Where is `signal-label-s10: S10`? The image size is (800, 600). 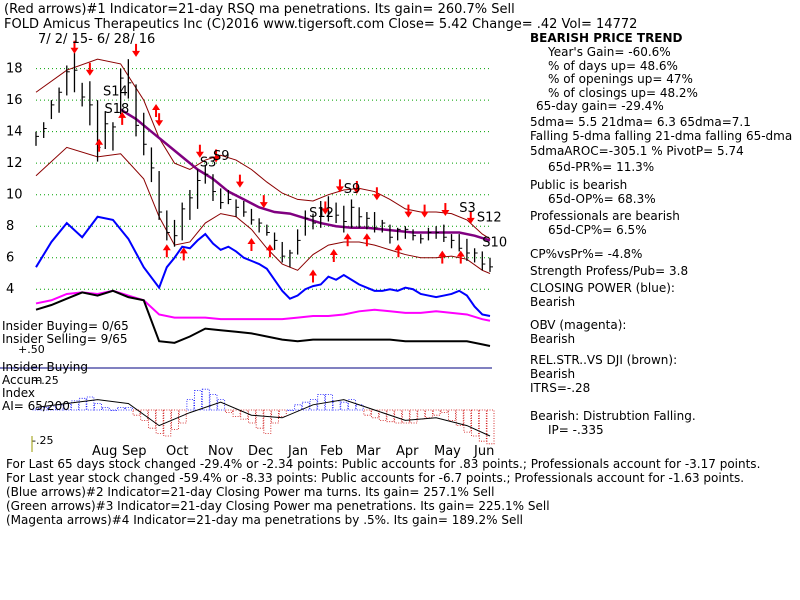
signal-label-s10: S10 is located at coordinates (494, 243).